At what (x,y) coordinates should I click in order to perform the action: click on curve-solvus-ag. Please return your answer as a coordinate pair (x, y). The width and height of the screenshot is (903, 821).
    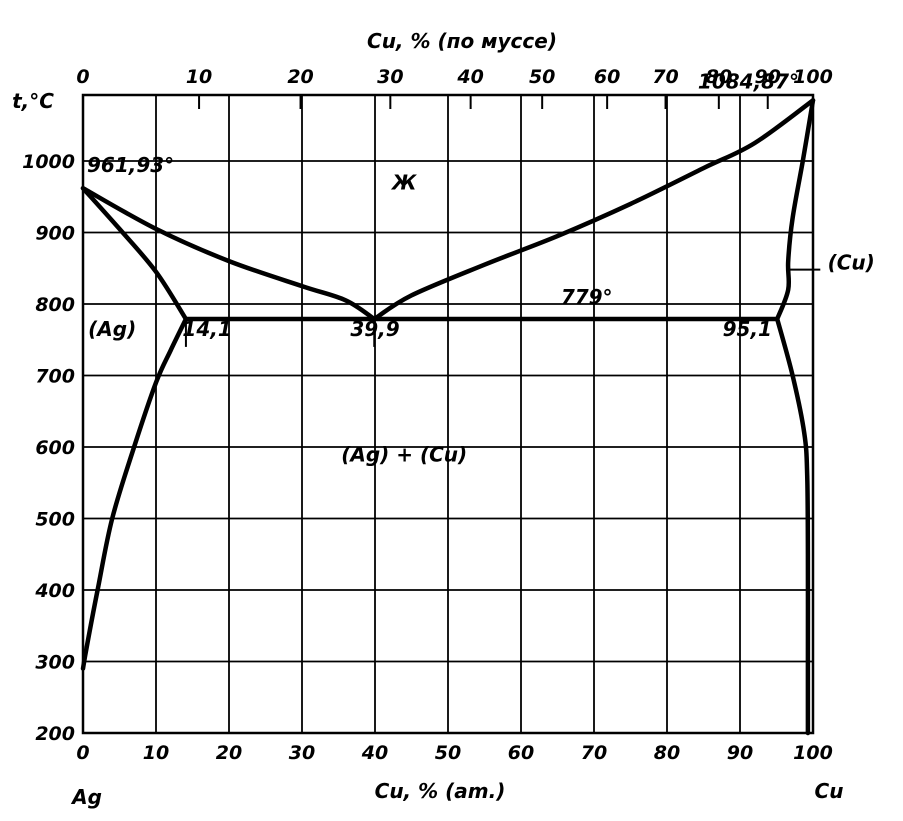
    Looking at the image, I should click on (134, 493).